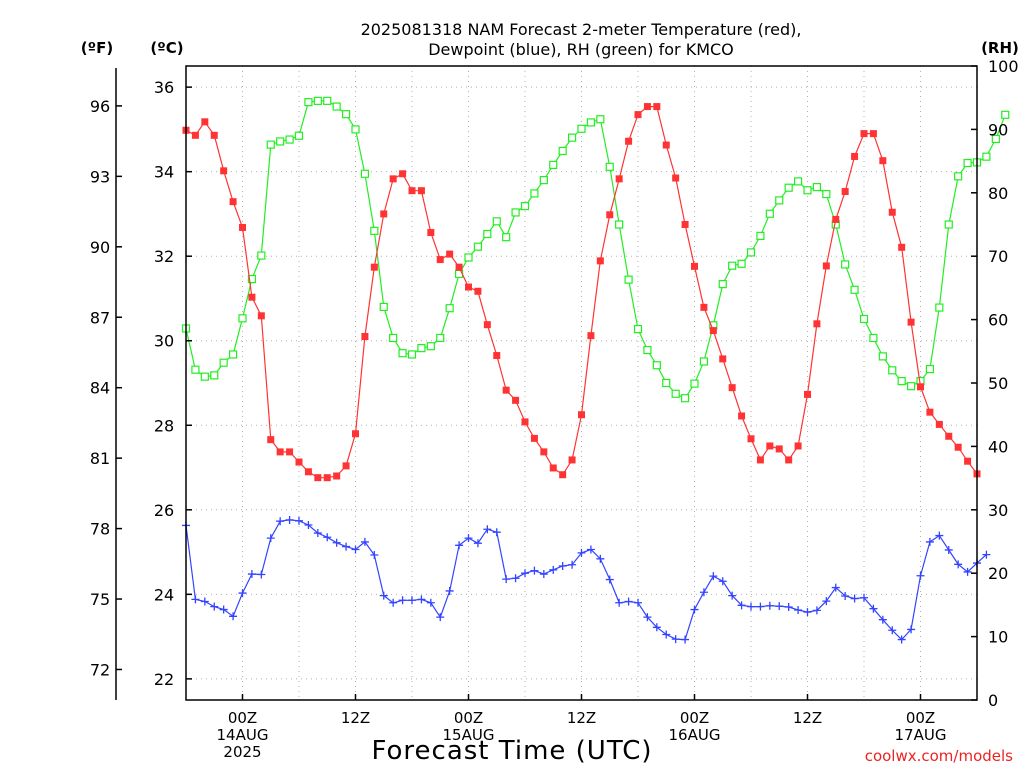 Image resolution: width=1024 pixels, height=768 pixels. I want to click on celsius-tick-label: 28, so click(164, 425).